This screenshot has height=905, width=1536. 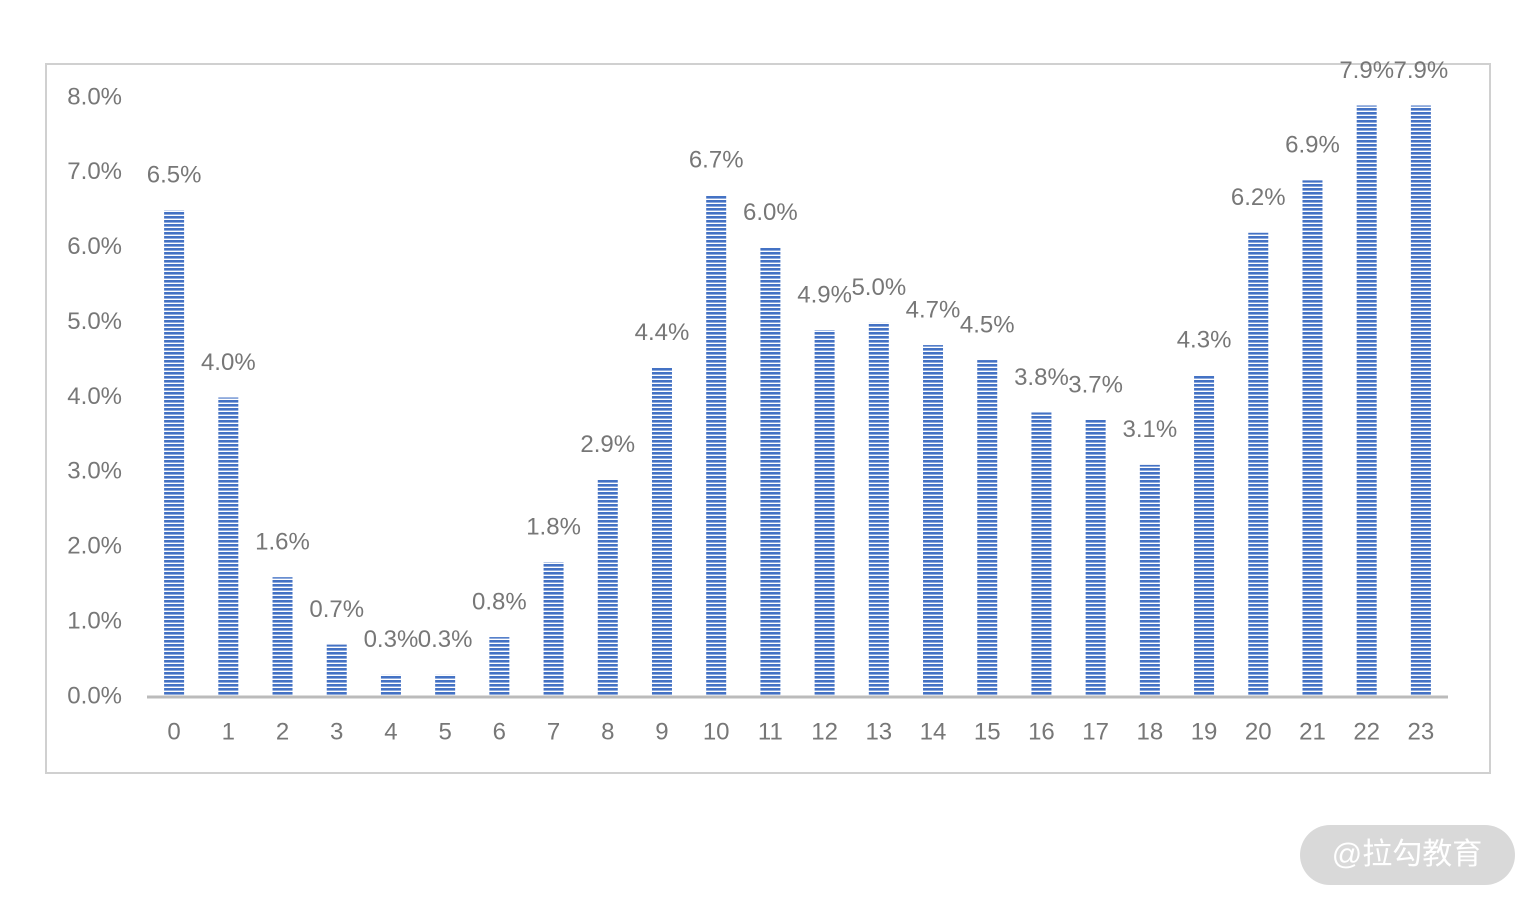 I want to click on value-label: 5.0%, so click(x=878, y=287).